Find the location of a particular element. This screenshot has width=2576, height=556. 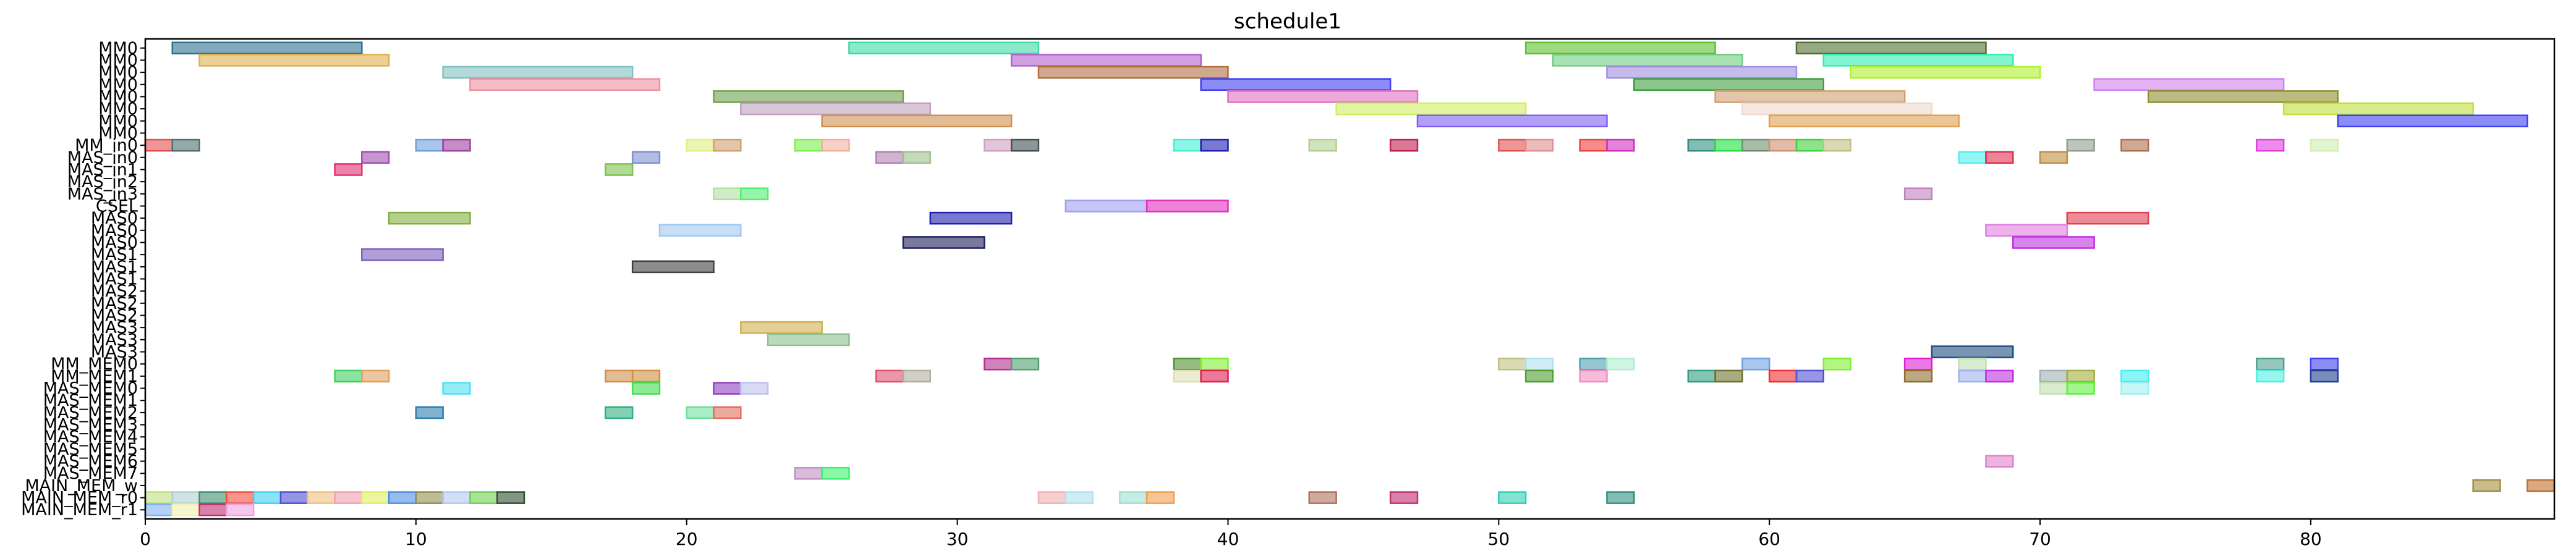

y-tick-label: MAS_in3 is located at coordinates (102, 194).